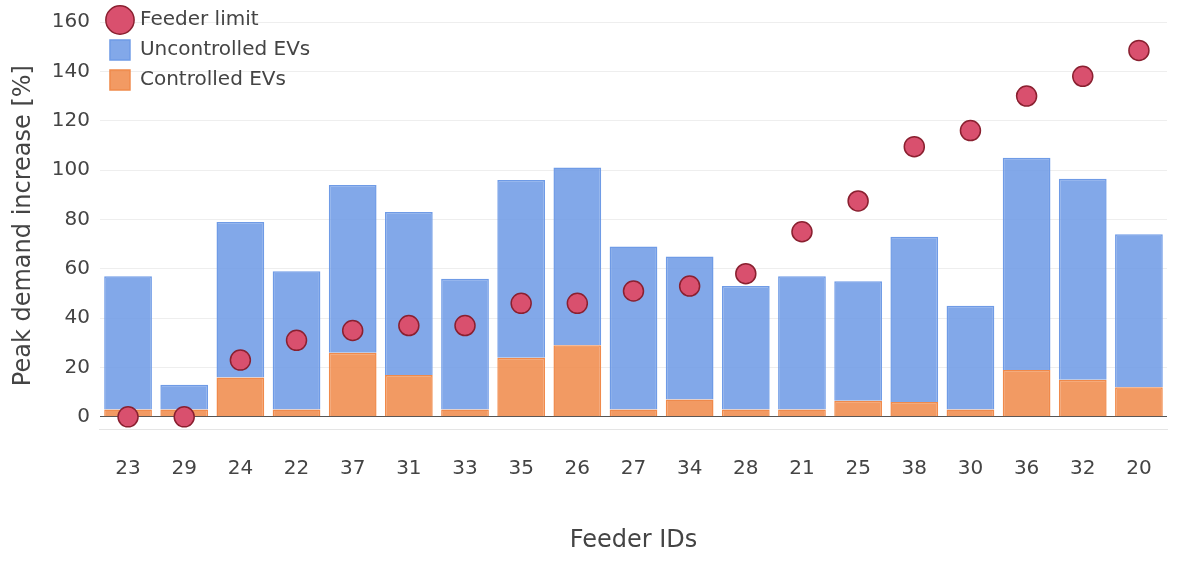  Describe the element at coordinates (296, 467) in the screenshot. I see `x-tick-label: 22` at that location.